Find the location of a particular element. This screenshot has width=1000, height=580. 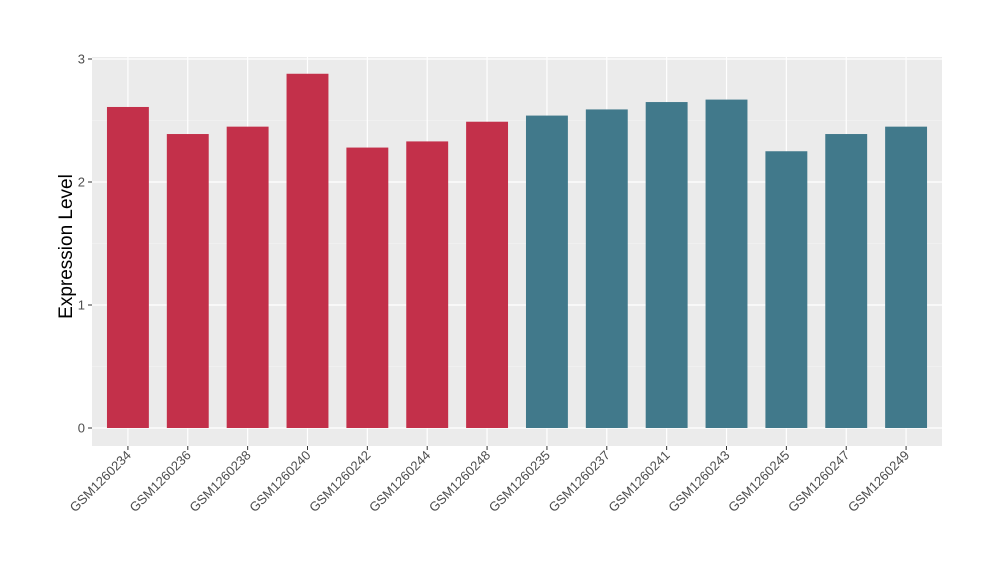

x-tick-label: GSM1260249 is located at coordinates (878, 481).